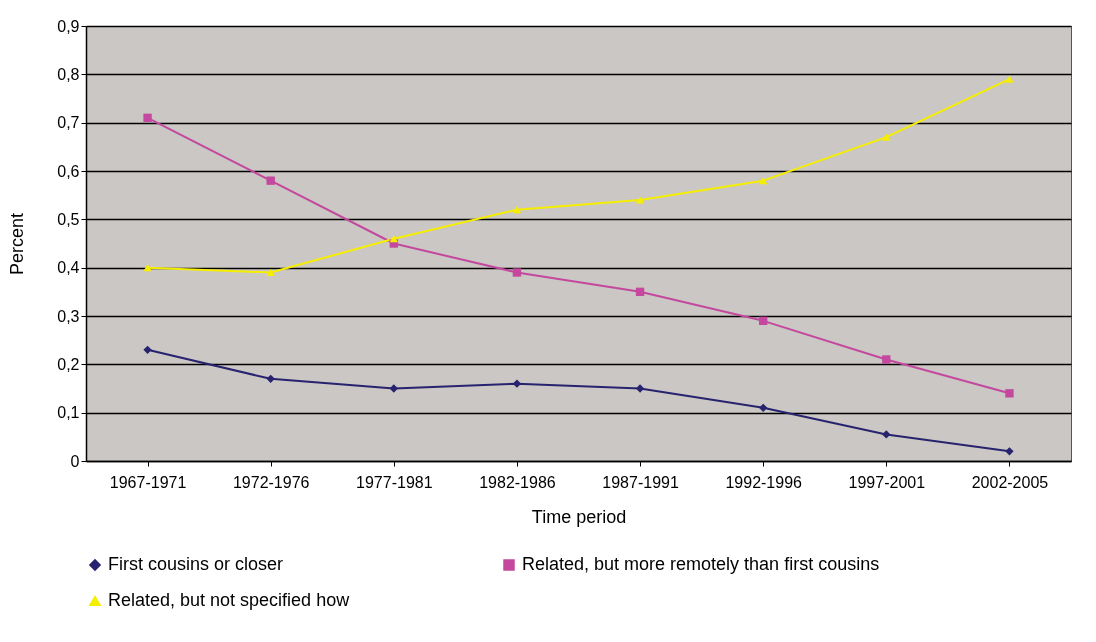  What do you see at coordinates (271, 482) in the screenshot?
I see `x-tick-label: 1972-1976` at bounding box center [271, 482].